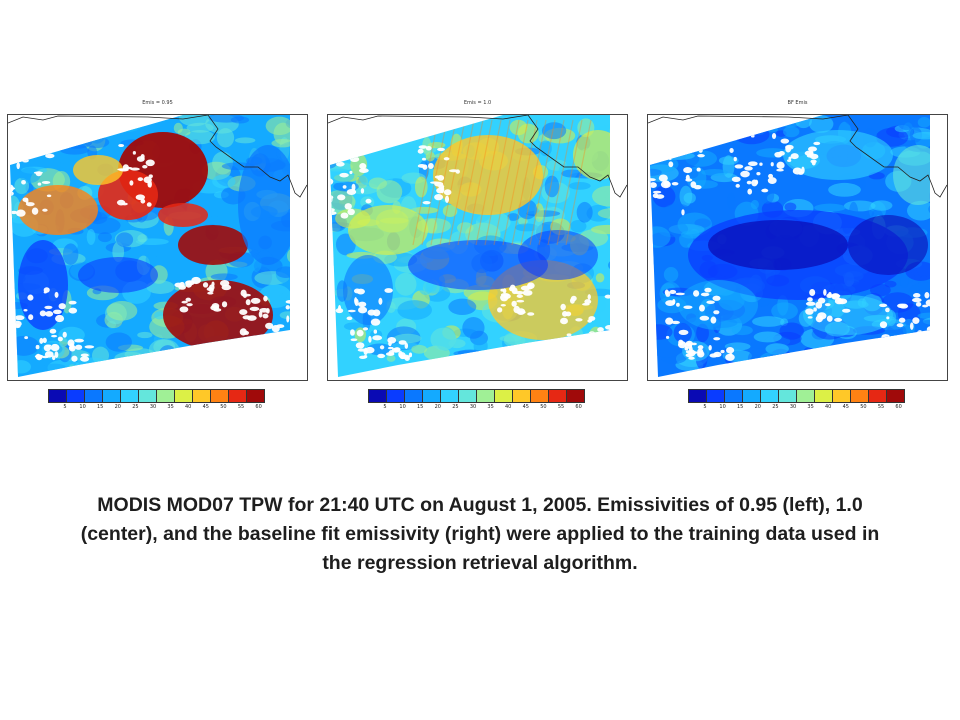 This screenshot has width=960, height=720. What do you see at coordinates (157, 103) in the screenshot?
I see `panel-title: Emis = 0.95` at bounding box center [157, 103].